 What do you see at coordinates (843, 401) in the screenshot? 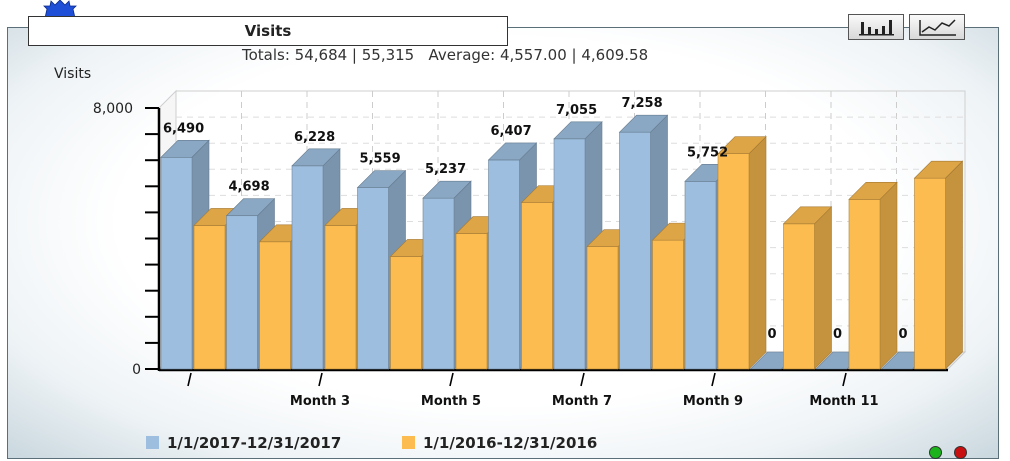
I see `x-tick-label: Month 11` at bounding box center [843, 401].